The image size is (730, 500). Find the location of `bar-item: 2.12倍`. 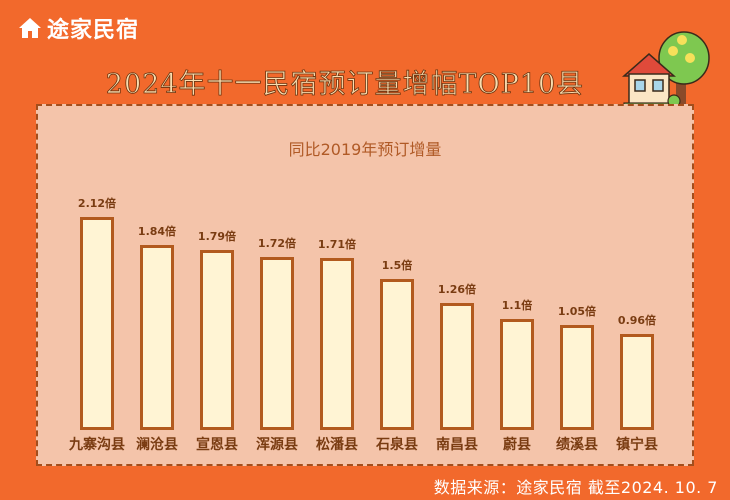

bar-item: 2.12倍 is located at coordinates (97, 313).